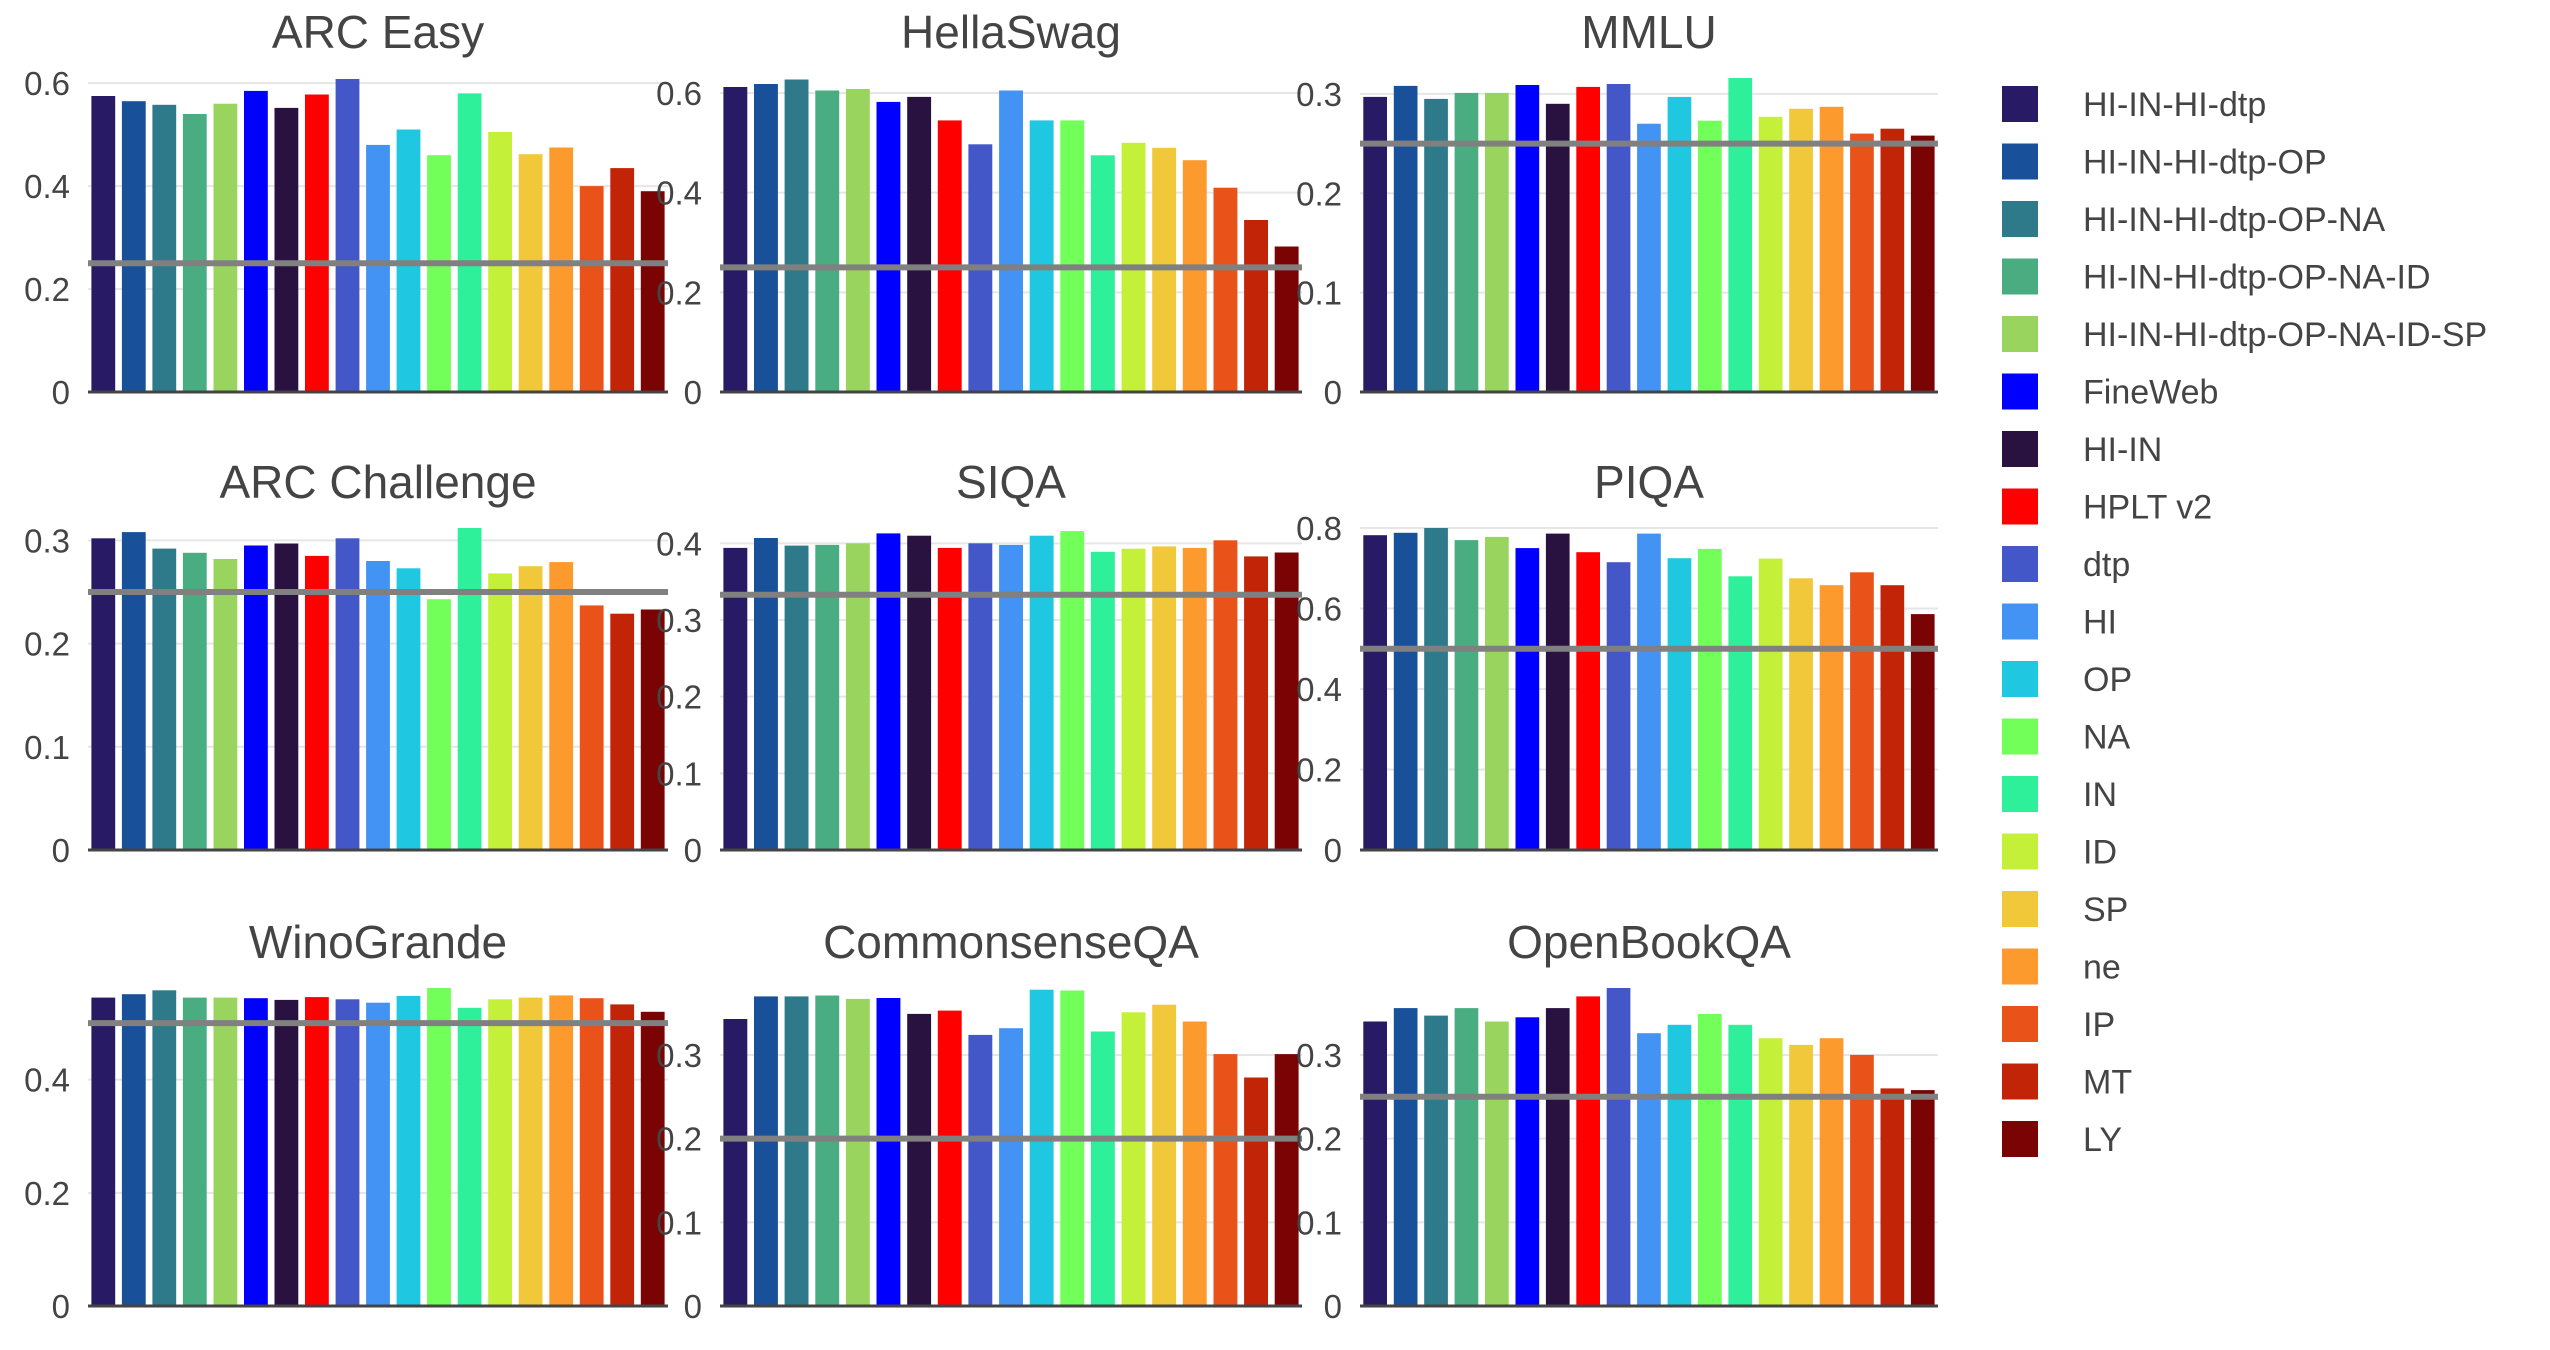 The width and height of the screenshot is (2550, 1350). Describe the element at coordinates (857, 1152) in the screenshot. I see `bar-HI-IN-HI-dtp-OP-NA-ID-SP` at that location.